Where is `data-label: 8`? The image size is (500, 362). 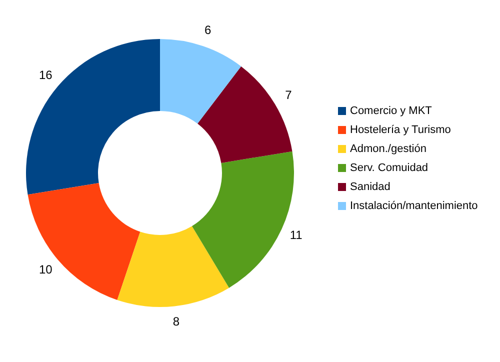 data-label: 8 is located at coordinates (176, 321).